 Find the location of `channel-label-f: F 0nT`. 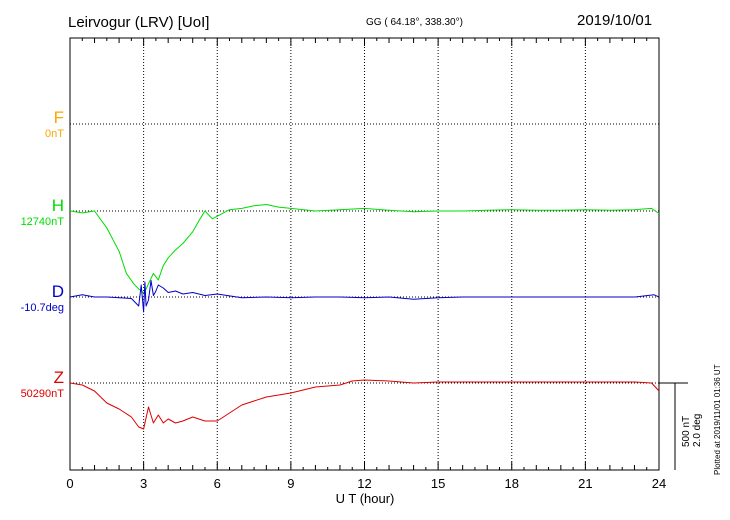

channel-label-f: F 0nT is located at coordinates (32, 124).